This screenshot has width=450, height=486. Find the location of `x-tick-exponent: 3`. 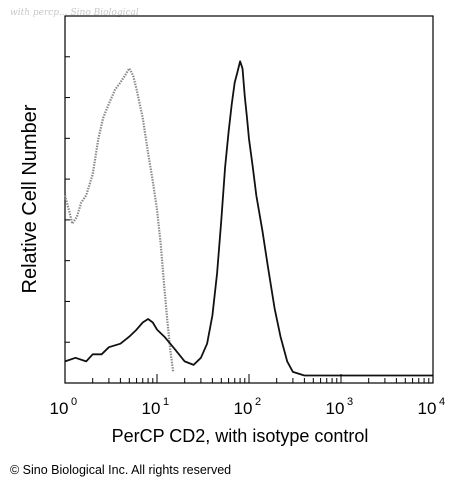

x-tick-exponent: 3 is located at coordinates (350, 402).